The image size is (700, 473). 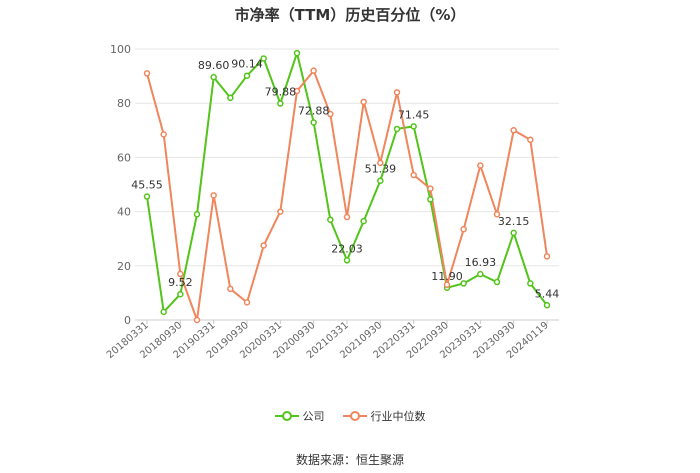 I want to click on data-label: 32.15, so click(x=514, y=221).